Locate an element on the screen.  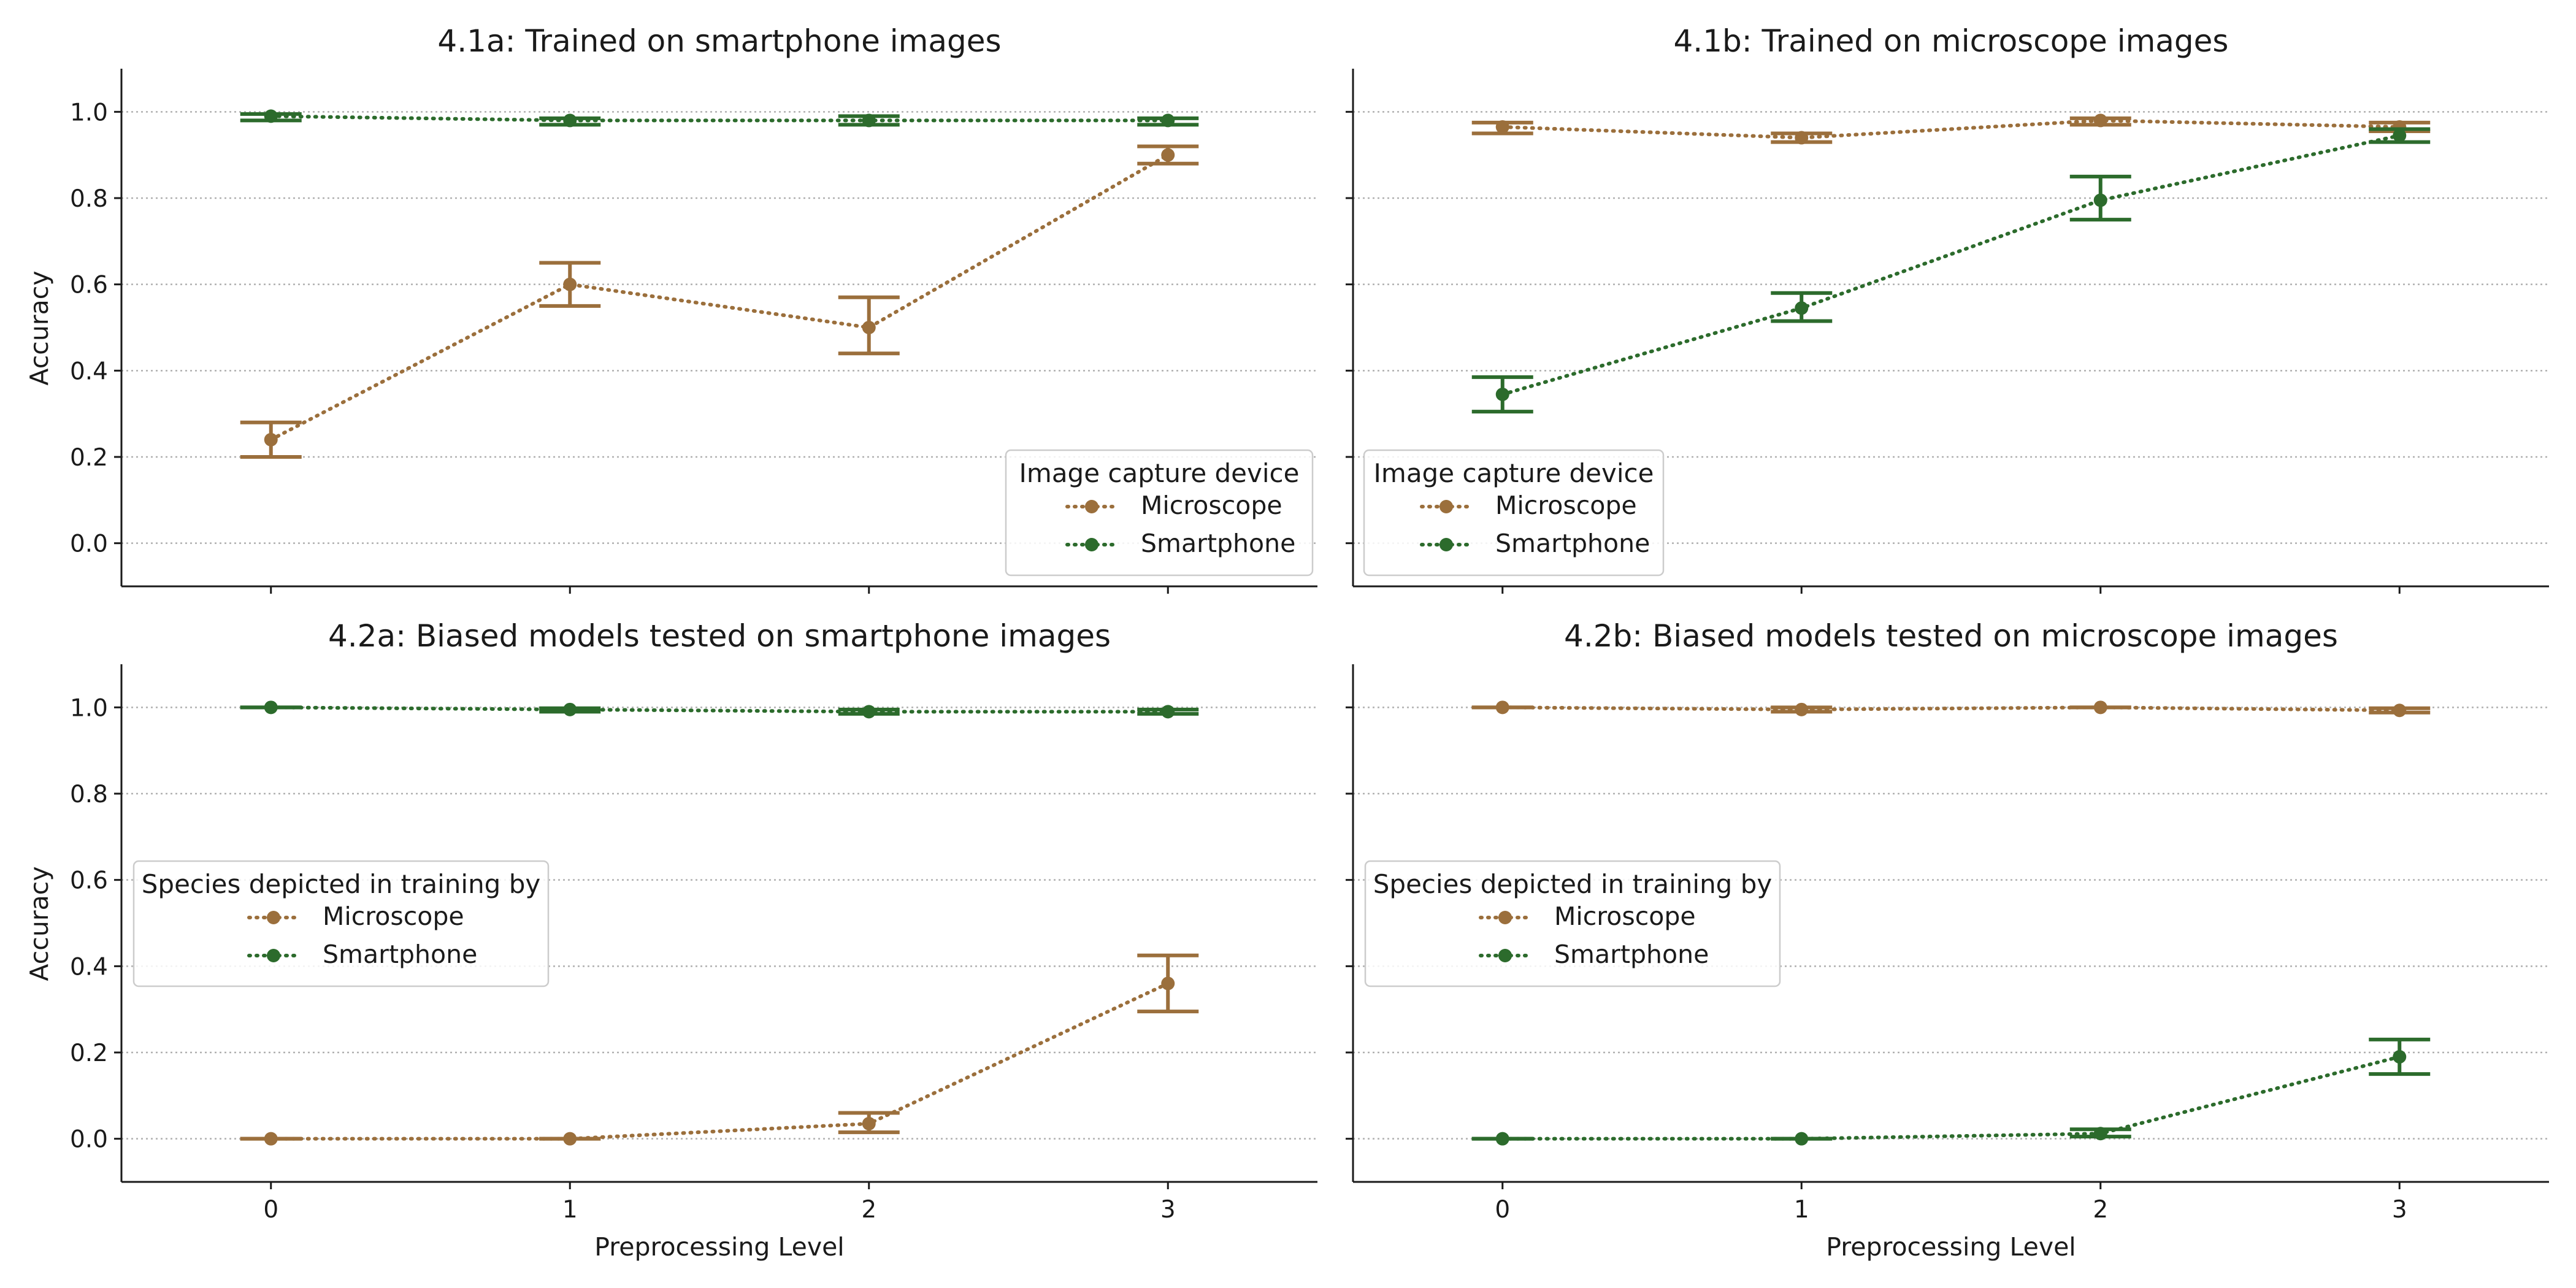
y-tick-label: 0.2 is located at coordinates (89, 1053).